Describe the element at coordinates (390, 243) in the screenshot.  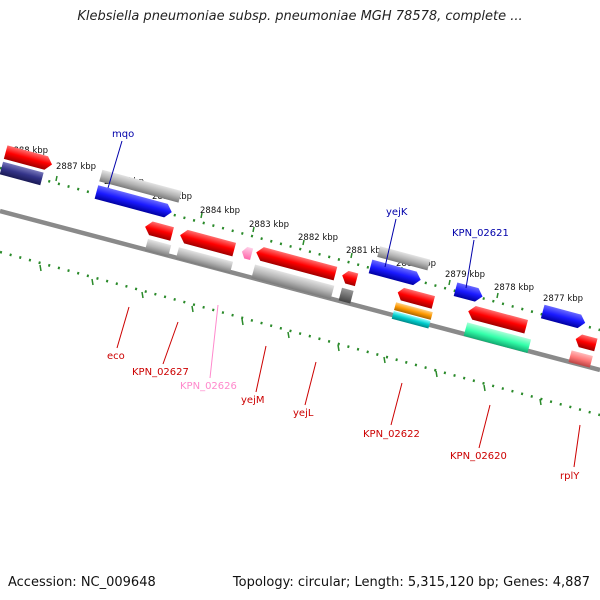
I see `leader-yejK` at that location.